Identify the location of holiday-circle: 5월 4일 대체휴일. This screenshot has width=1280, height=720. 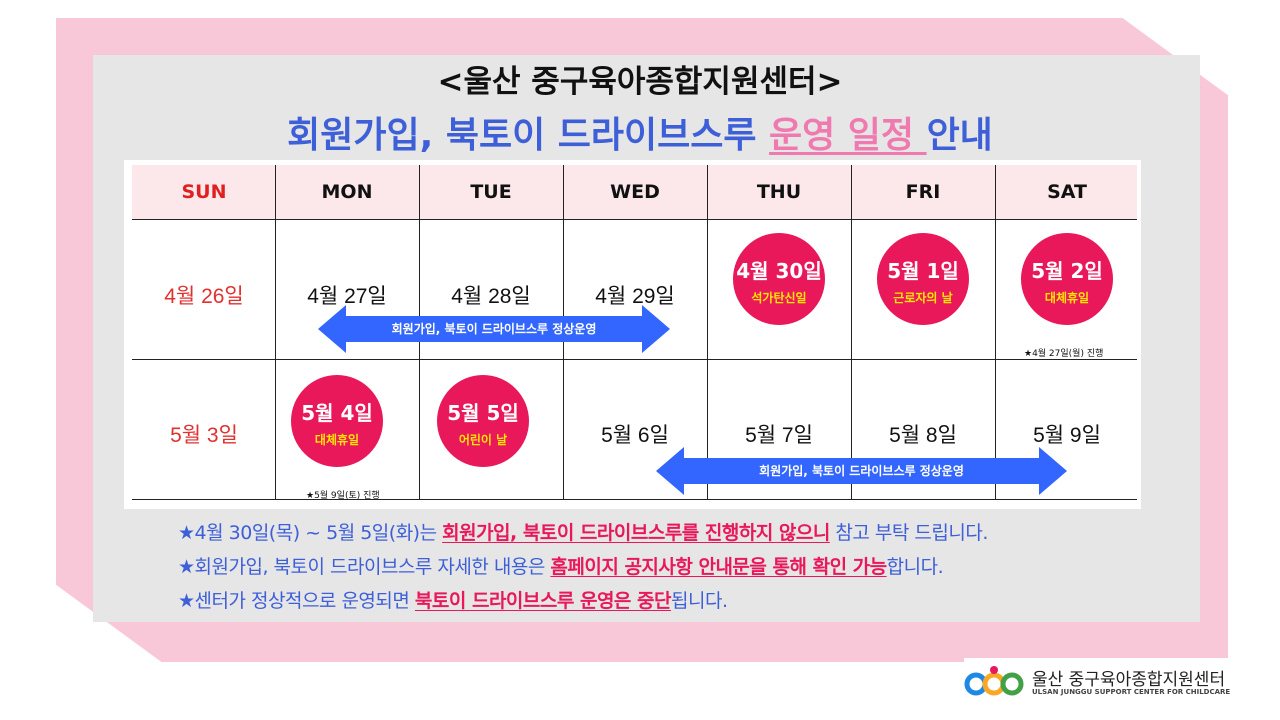
(337, 421).